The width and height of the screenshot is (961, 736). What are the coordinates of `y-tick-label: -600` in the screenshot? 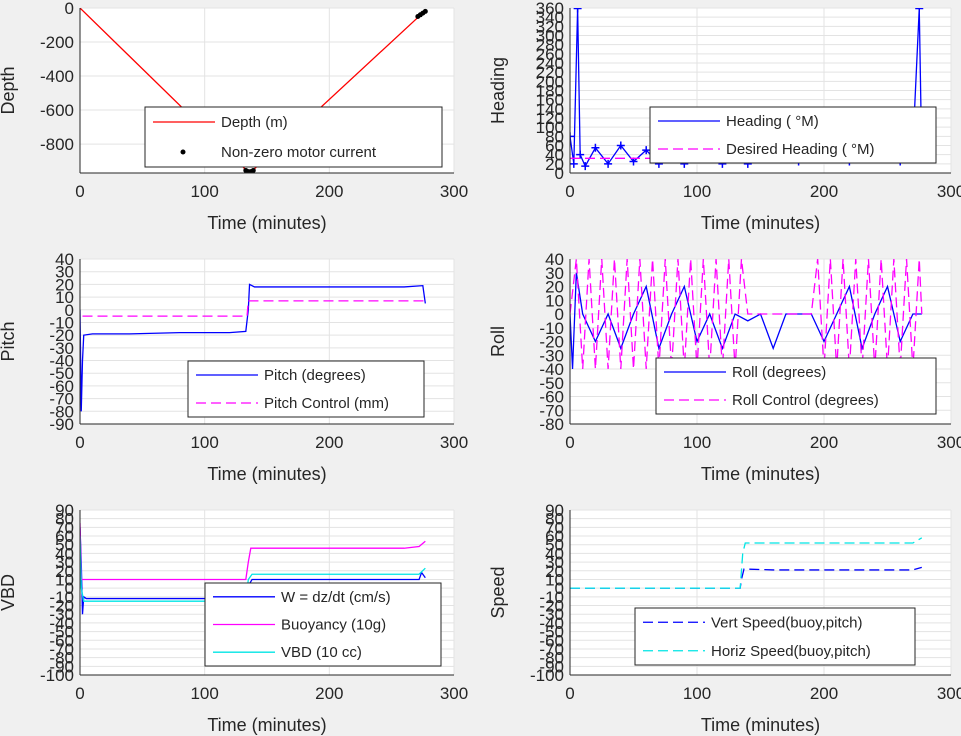 It's located at (57, 110).